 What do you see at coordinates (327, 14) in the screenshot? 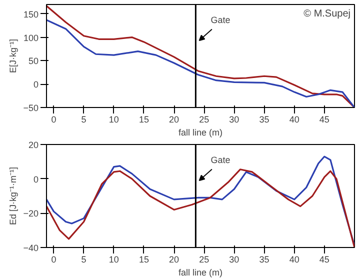
I see `annotation: © M.Supej` at bounding box center [327, 14].